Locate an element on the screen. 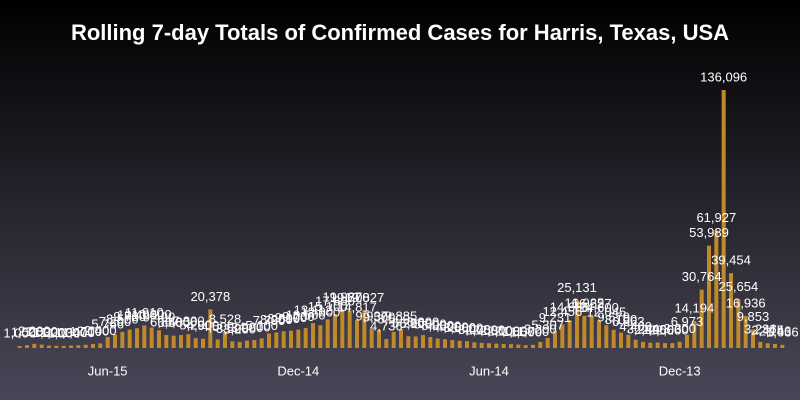 The image size is (800, 400). value-label: 9,885 is located at coordinates (401, 316).